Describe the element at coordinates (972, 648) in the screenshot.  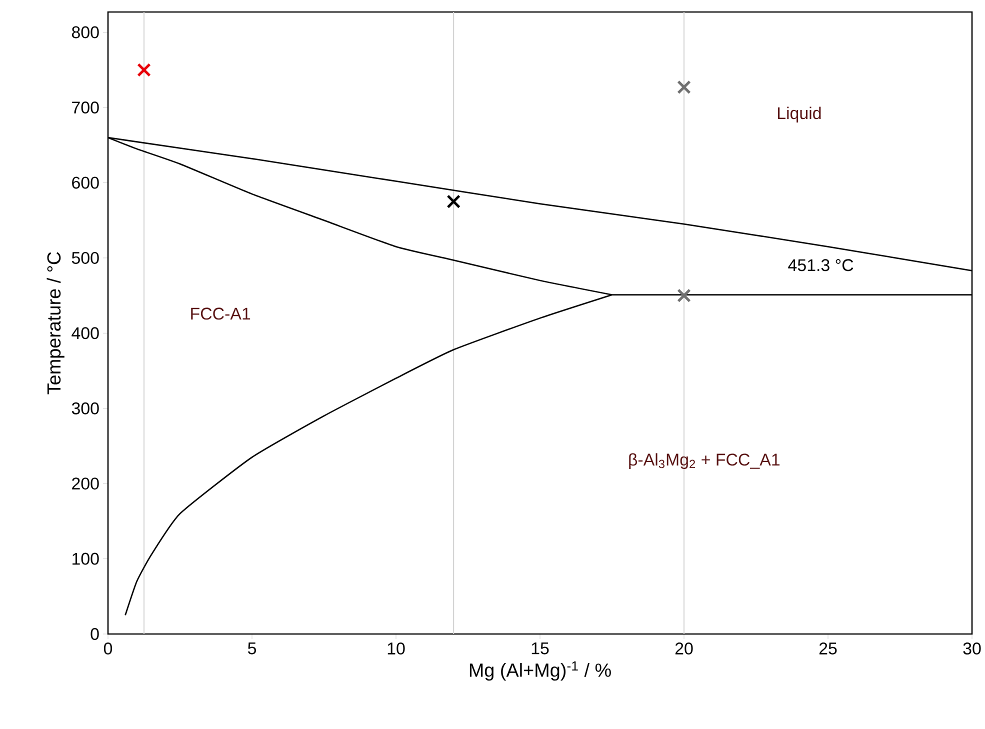
I see `x-tick-label: 30` at that location.